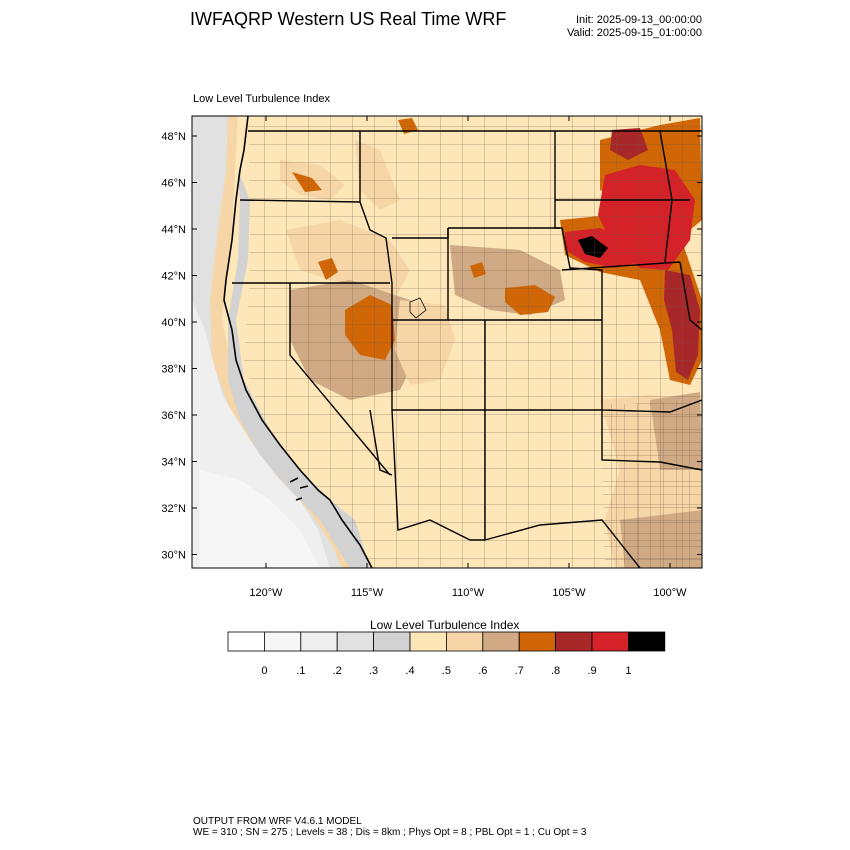  Describe the element at coordinates (628, 671) in the screenshot. I see `colorbar-tick: 1` at that location.